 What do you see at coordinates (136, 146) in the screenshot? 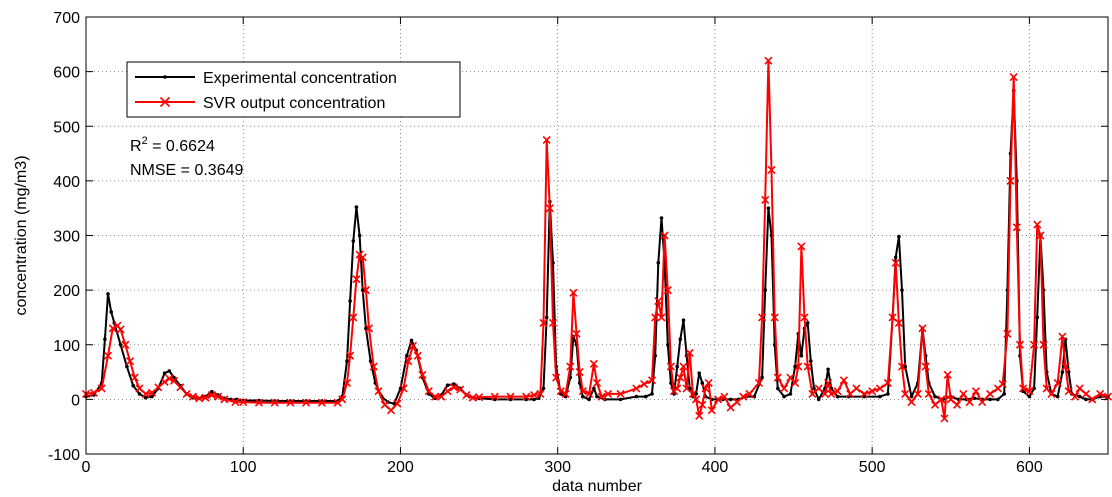
I see `r2-prefix: R` at bounding box center [136, 146].